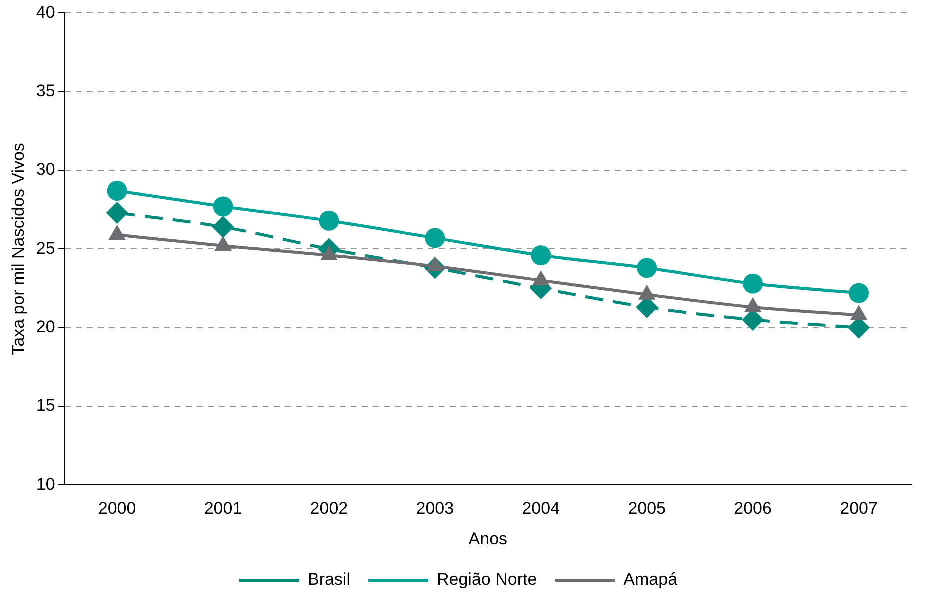  I want to click on x-tick-label: 2001, so click(223, 508).